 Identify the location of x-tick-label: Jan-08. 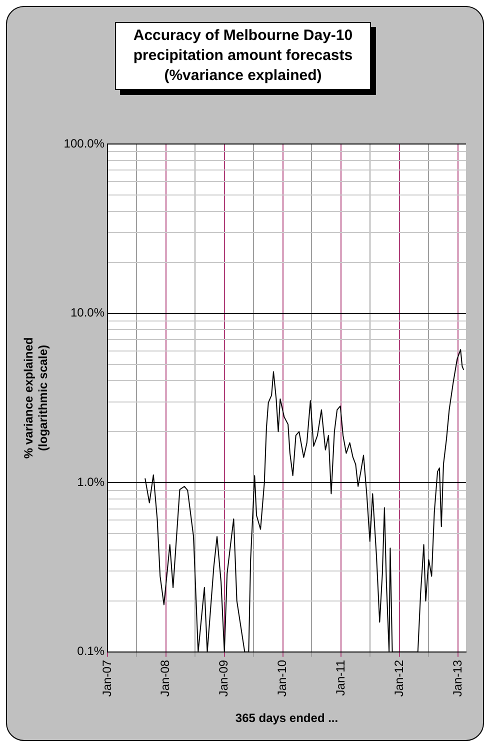
(165, 678).